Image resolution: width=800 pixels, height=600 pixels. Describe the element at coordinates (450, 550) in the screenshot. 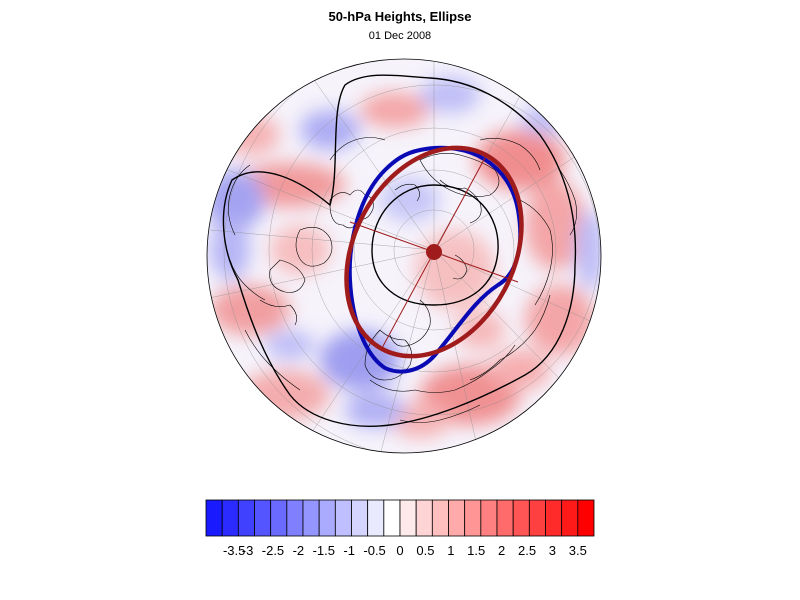

I see `colorbar-tick-label: 1` at that location.